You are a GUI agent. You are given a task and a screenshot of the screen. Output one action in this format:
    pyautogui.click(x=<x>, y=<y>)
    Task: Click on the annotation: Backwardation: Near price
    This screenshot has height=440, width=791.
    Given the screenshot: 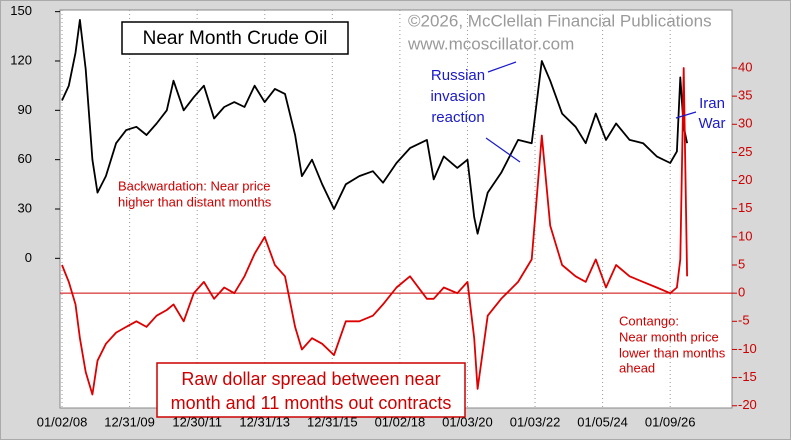 What is the action you would take?
    pyautogui.click(x=194, y=185)
    